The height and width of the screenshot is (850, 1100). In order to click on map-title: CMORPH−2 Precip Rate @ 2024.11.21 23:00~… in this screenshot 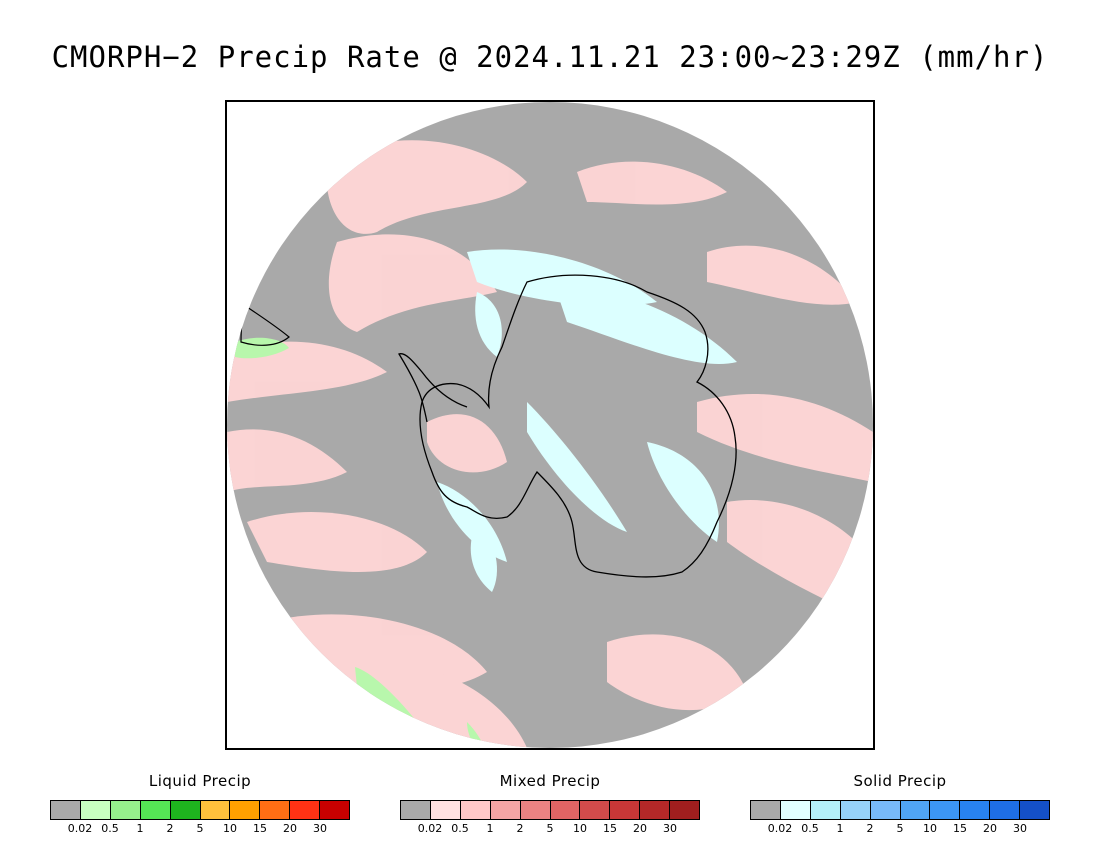, I will do `click(550, 57)`.